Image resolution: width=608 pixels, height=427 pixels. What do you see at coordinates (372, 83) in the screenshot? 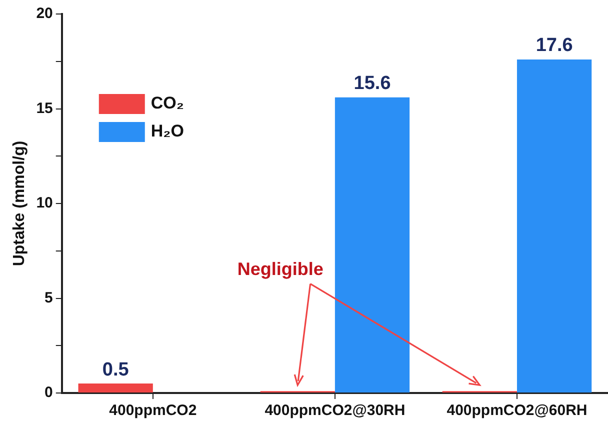
I see `data-label: 15.6` at bounding box center [372, 83].